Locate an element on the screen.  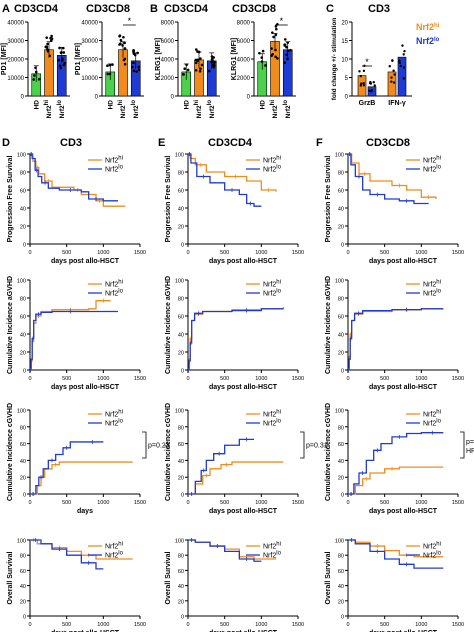
y-axis-label: fold change +/- stimulation is located at coordinates (334, 59).